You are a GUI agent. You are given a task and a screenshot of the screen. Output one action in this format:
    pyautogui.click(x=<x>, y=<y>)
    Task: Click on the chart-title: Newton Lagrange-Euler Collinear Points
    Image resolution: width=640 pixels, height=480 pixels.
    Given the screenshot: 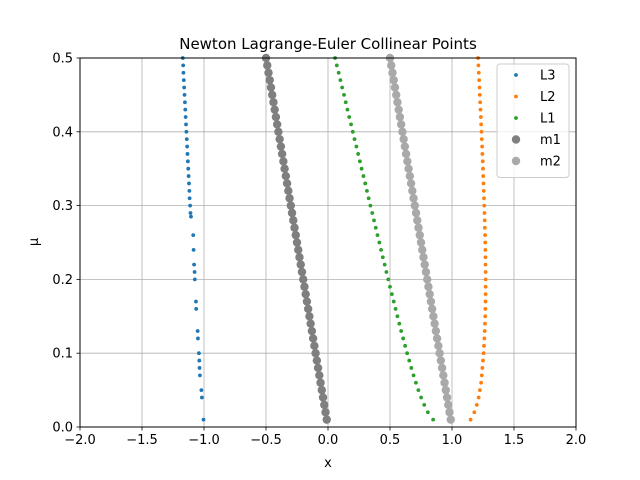 What is the action you would take?
    pyautogui.click(x=328, y=44)
    